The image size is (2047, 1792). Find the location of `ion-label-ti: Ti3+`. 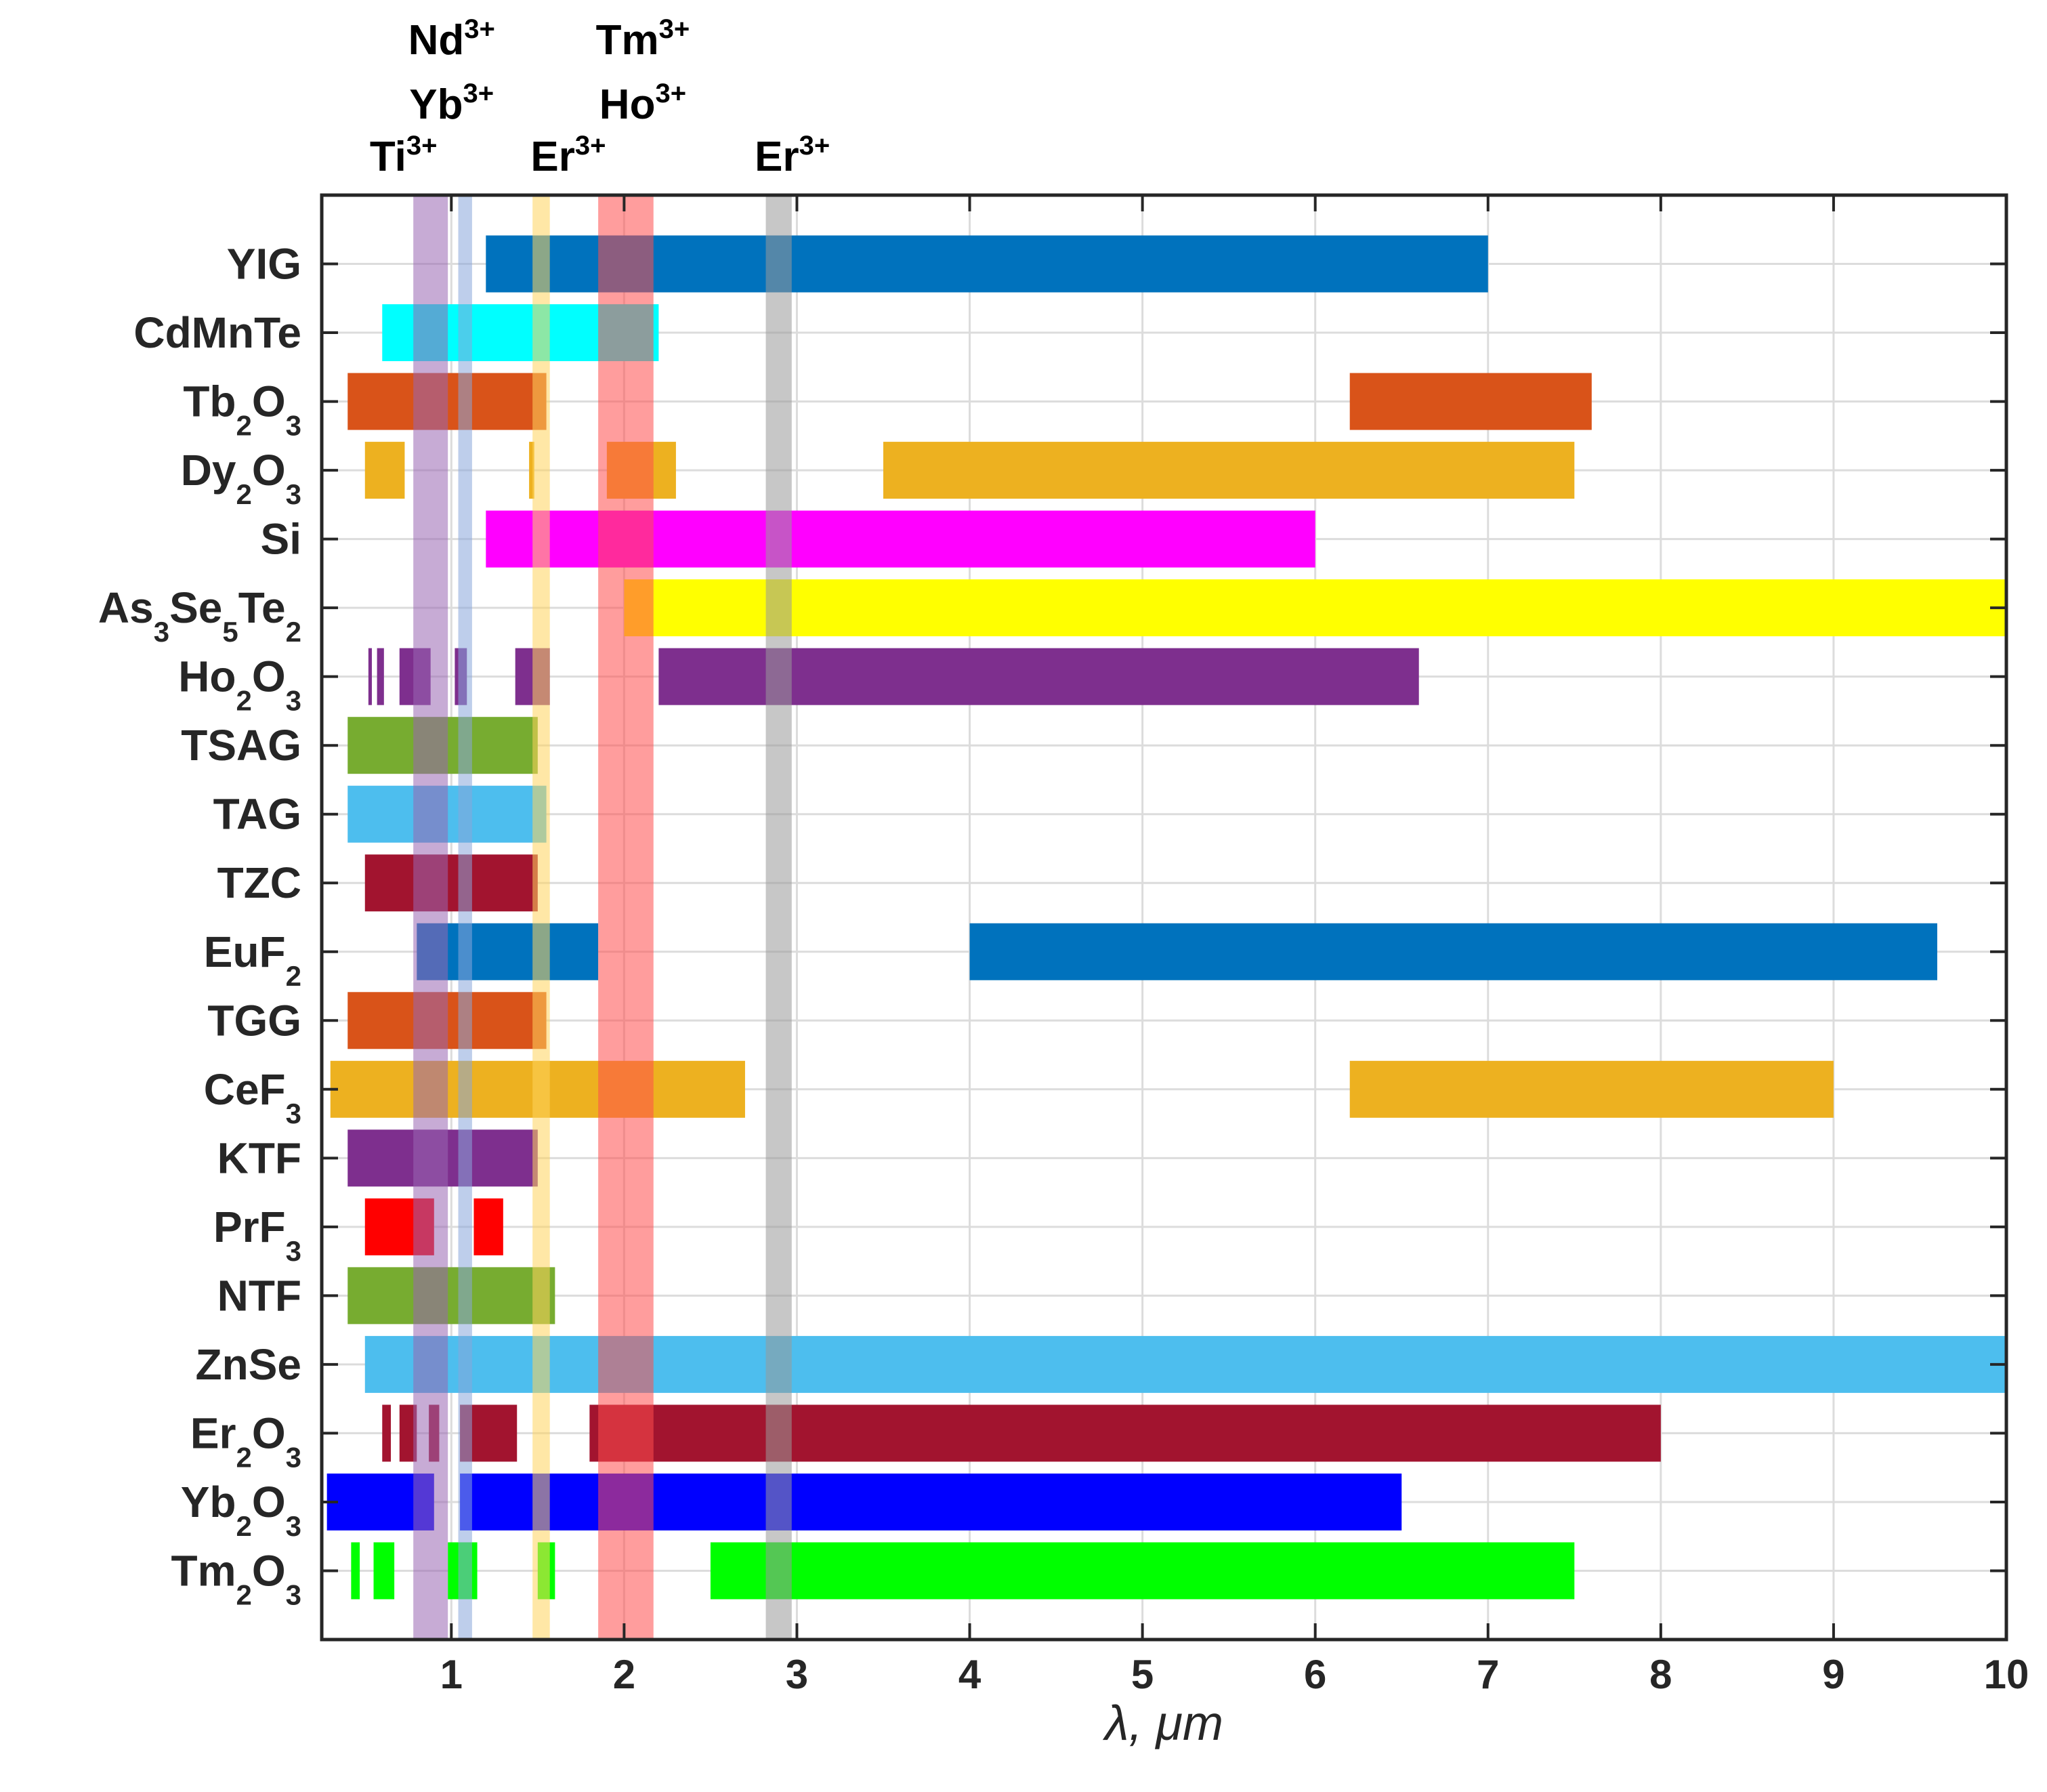

ion-label-ti: Ti3+ is located at coordinates (404, 155).